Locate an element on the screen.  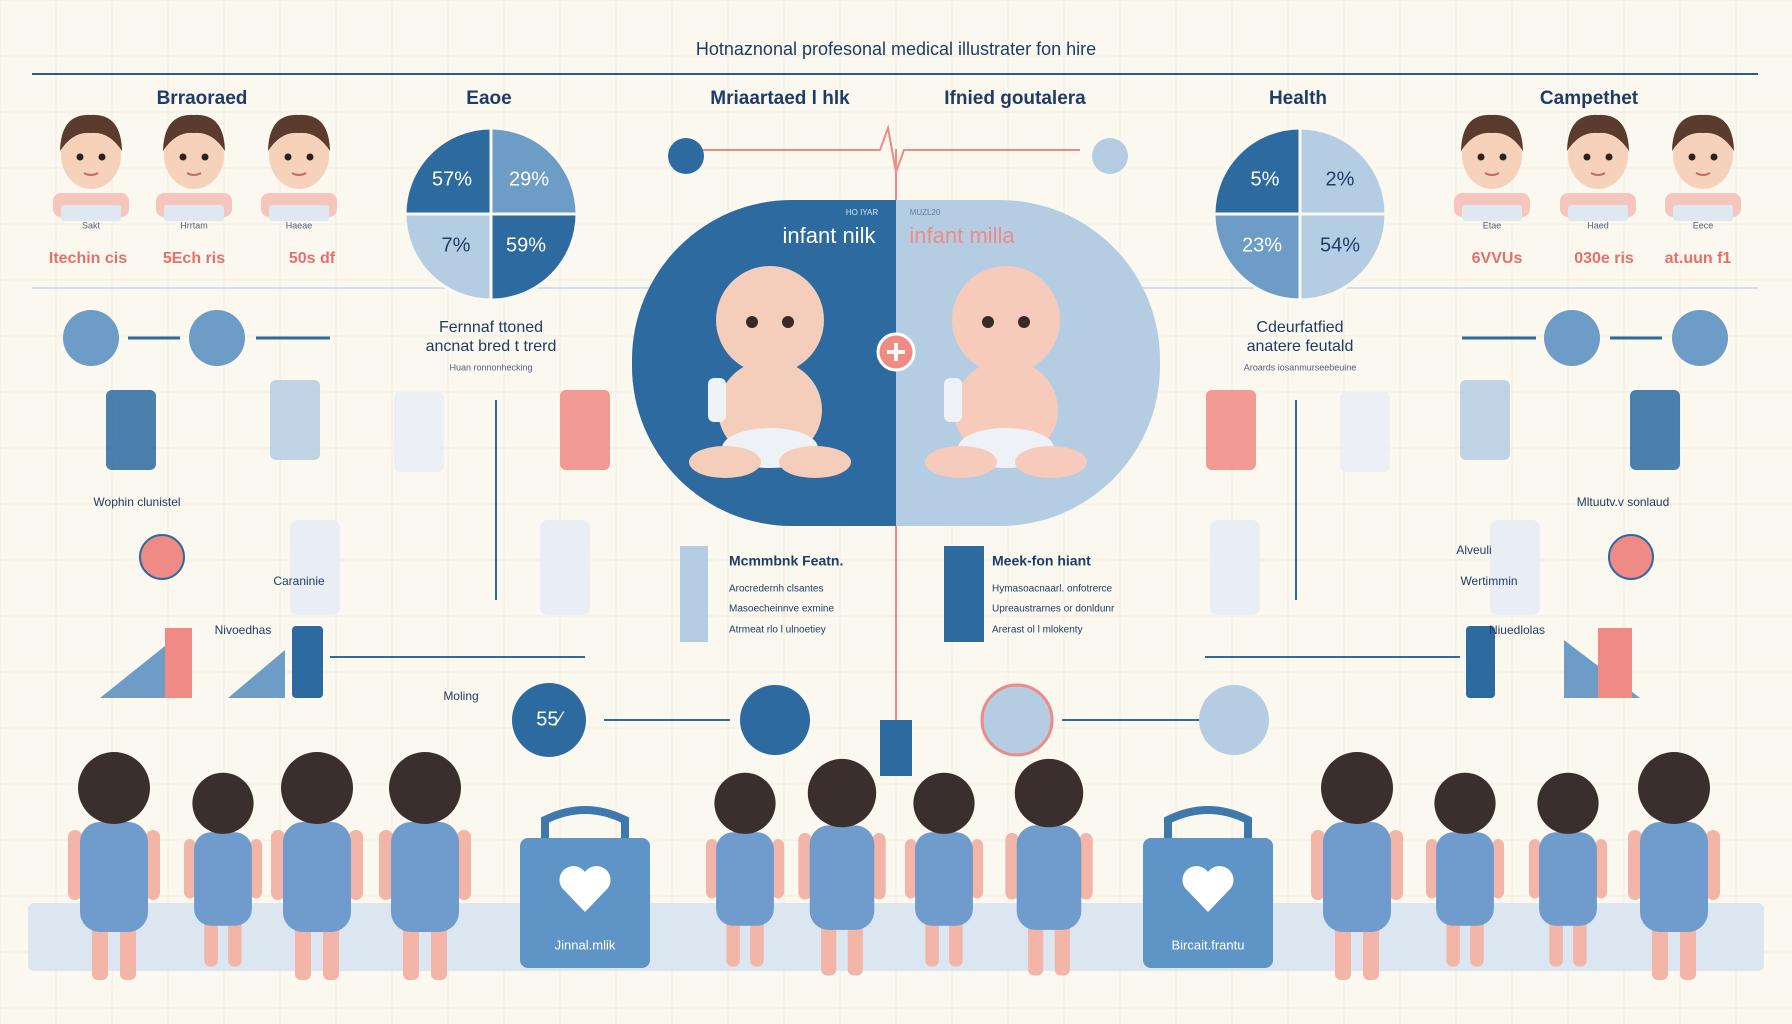
icon-label: Caraninie is located at coordinates (299, 581).